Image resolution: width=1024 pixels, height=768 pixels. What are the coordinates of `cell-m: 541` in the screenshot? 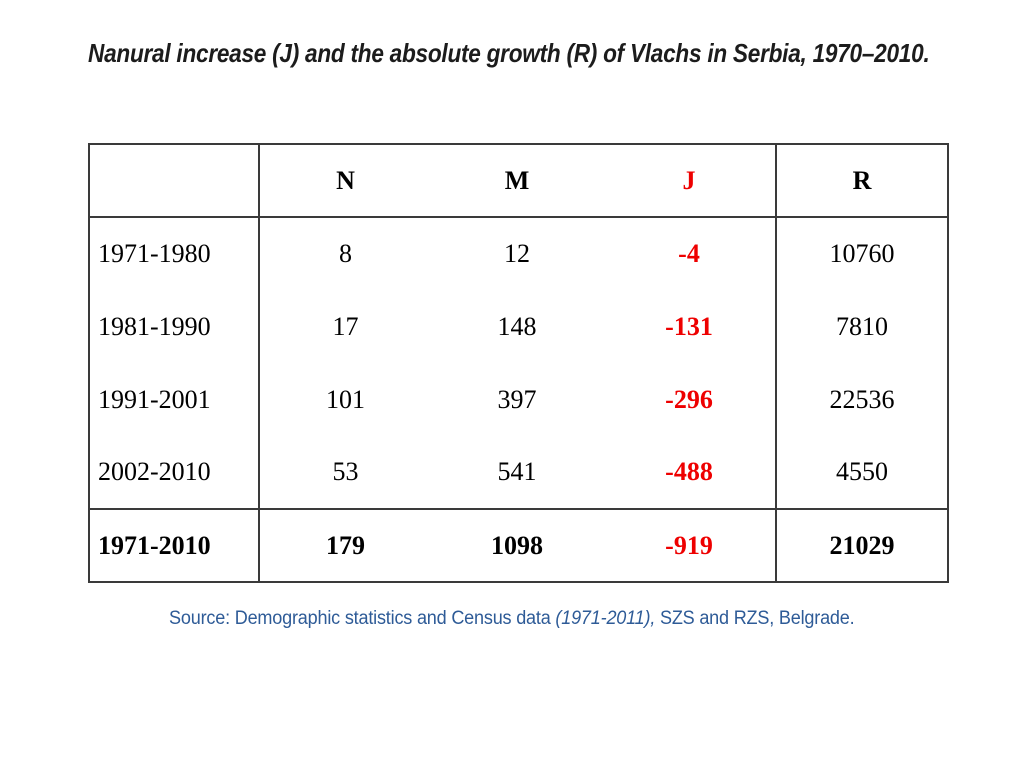 It's located at (517, 471).